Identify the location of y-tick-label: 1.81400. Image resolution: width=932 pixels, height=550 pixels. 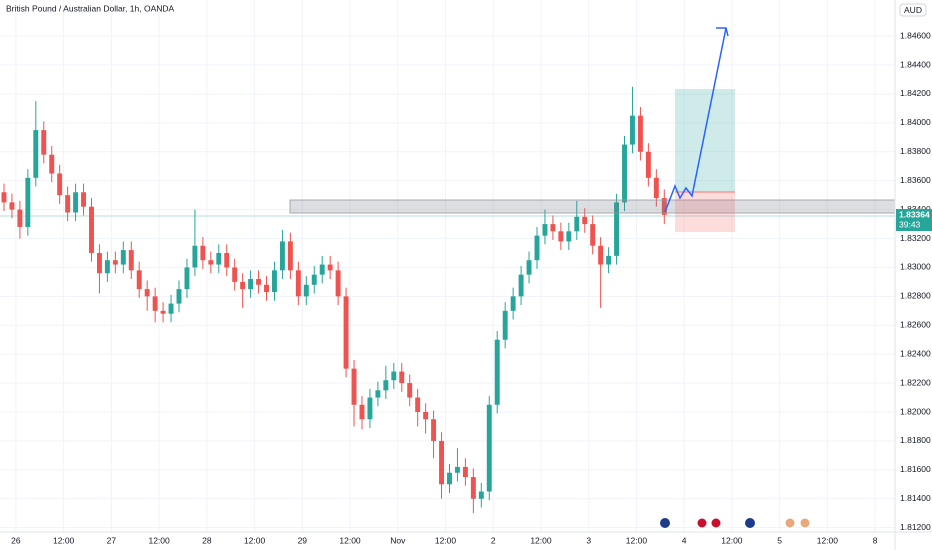
(915, 498).